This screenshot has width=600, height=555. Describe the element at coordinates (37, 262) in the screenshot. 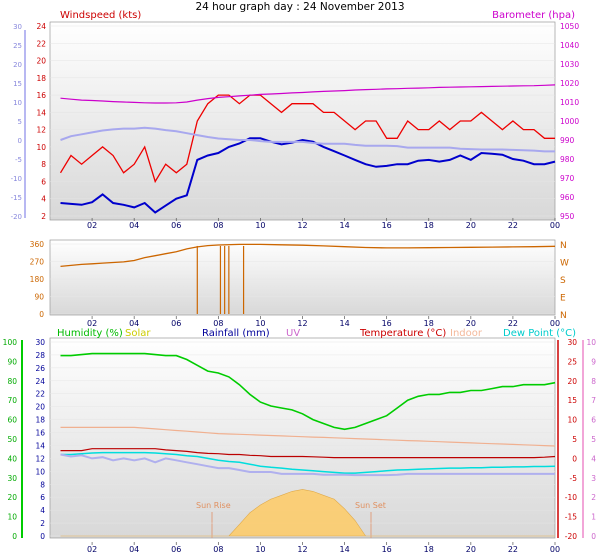

I see `direction-tick-label: 270` at that location.